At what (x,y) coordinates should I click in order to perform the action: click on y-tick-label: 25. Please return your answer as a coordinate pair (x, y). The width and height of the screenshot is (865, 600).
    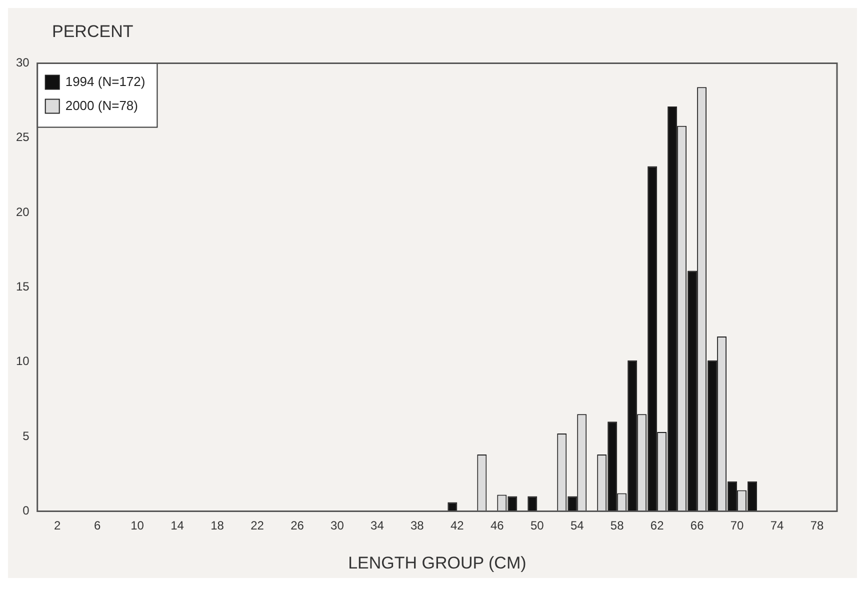
    Looking at the image, I should click on (23, 137).